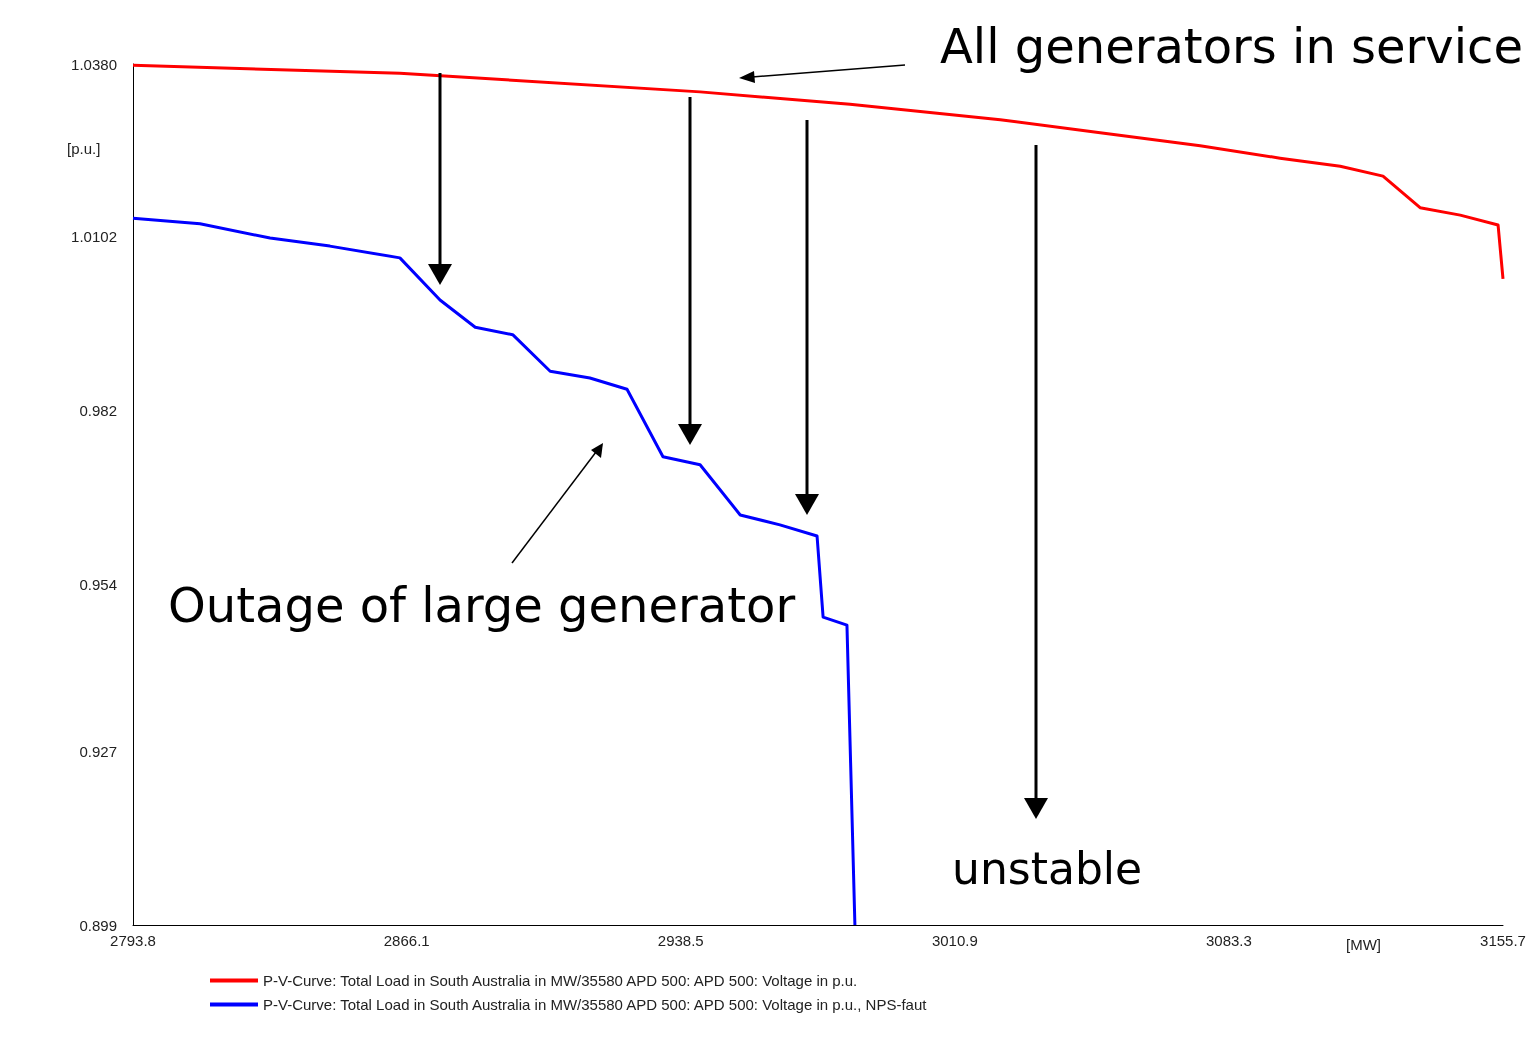 The width and height of the screenshot is (1537, 1064). I want to click on annotation: All generators in service, so click(1232, 46).